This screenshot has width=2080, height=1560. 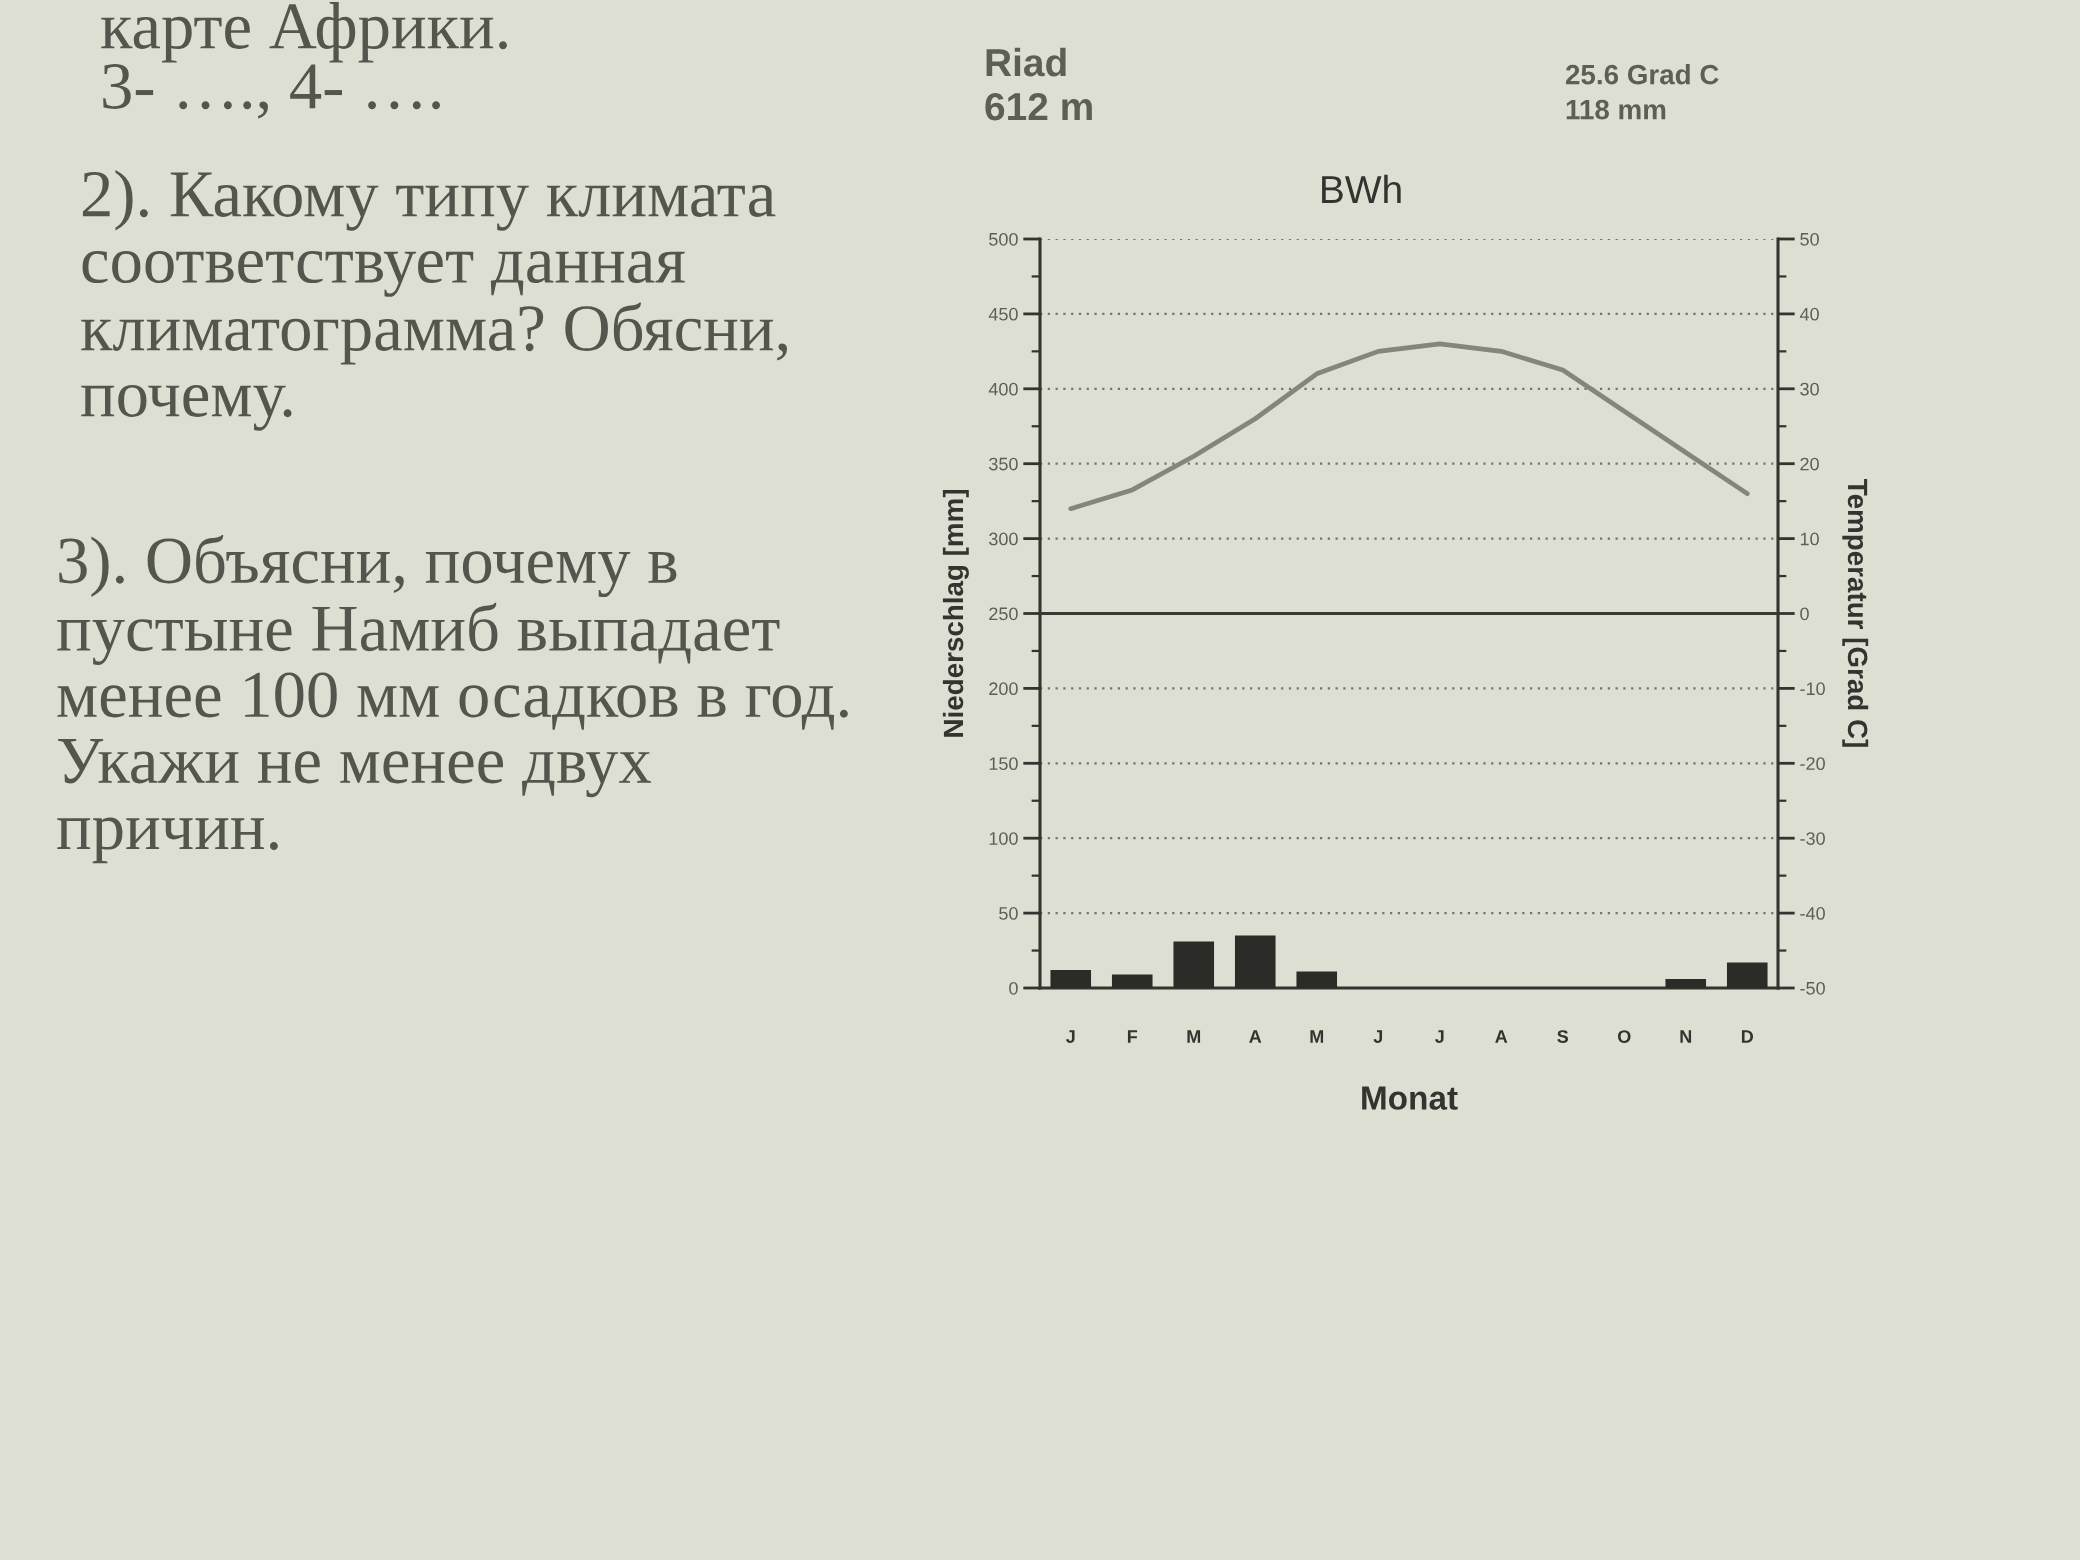 I want to click on x-tick-label: O, so click(x=1624, y=1036).